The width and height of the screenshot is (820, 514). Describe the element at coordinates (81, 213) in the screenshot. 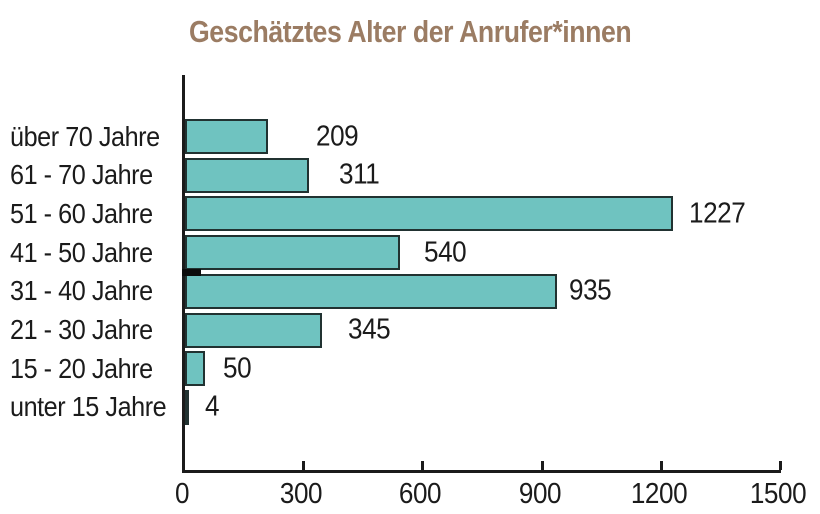

I see `category-label: 51 - 60 Jahre` at that location.